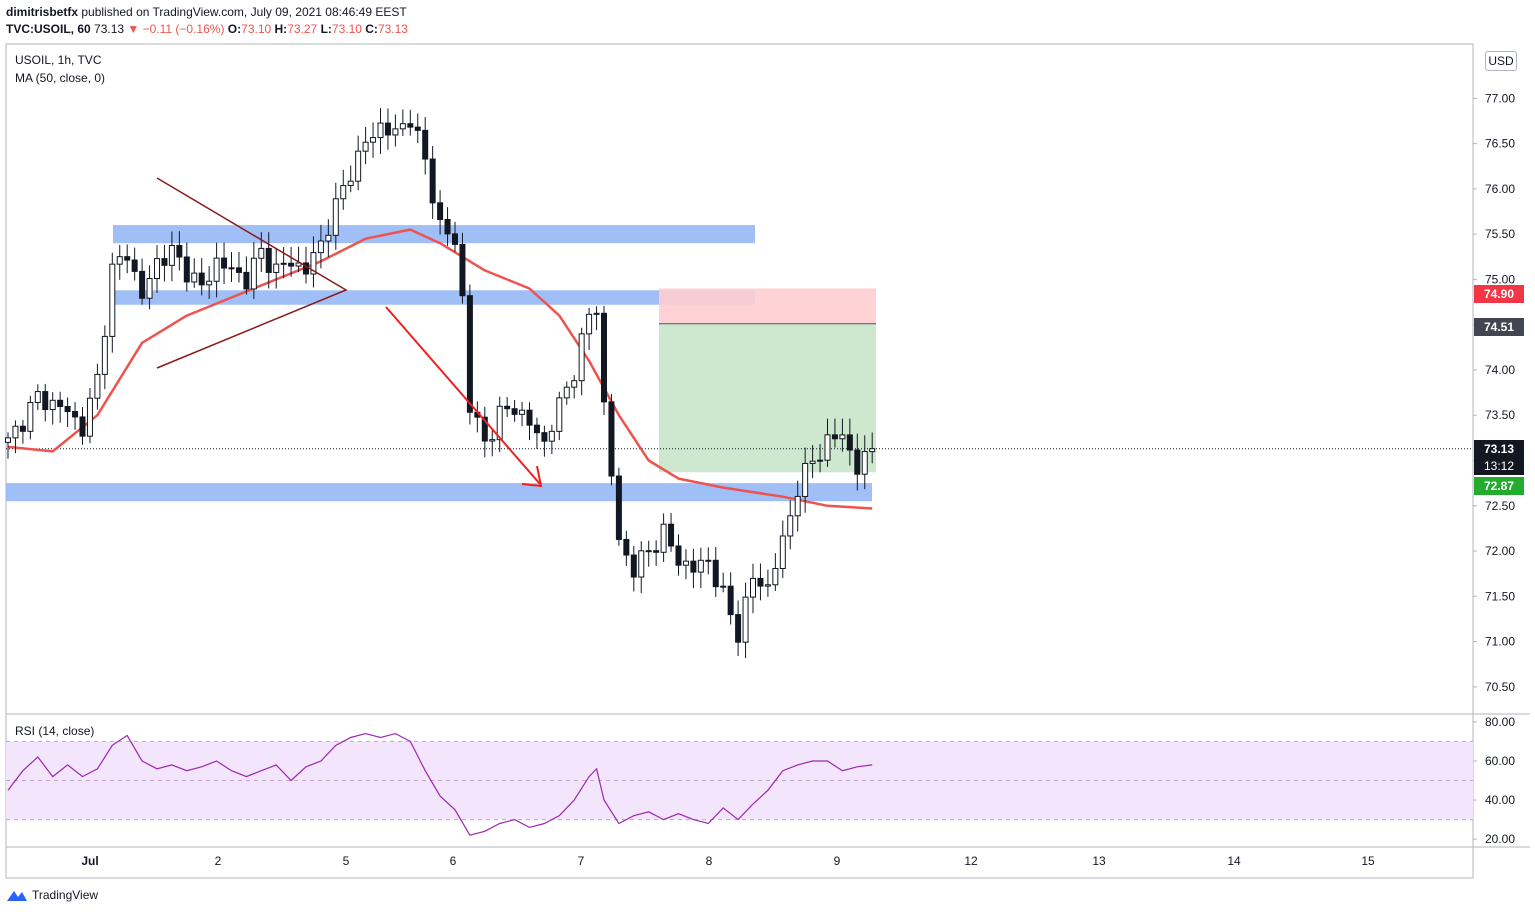 Image resolution: width=1535 pixels, height=915 pixels. I want to click on high-value: 73.27, so click(302, 29).